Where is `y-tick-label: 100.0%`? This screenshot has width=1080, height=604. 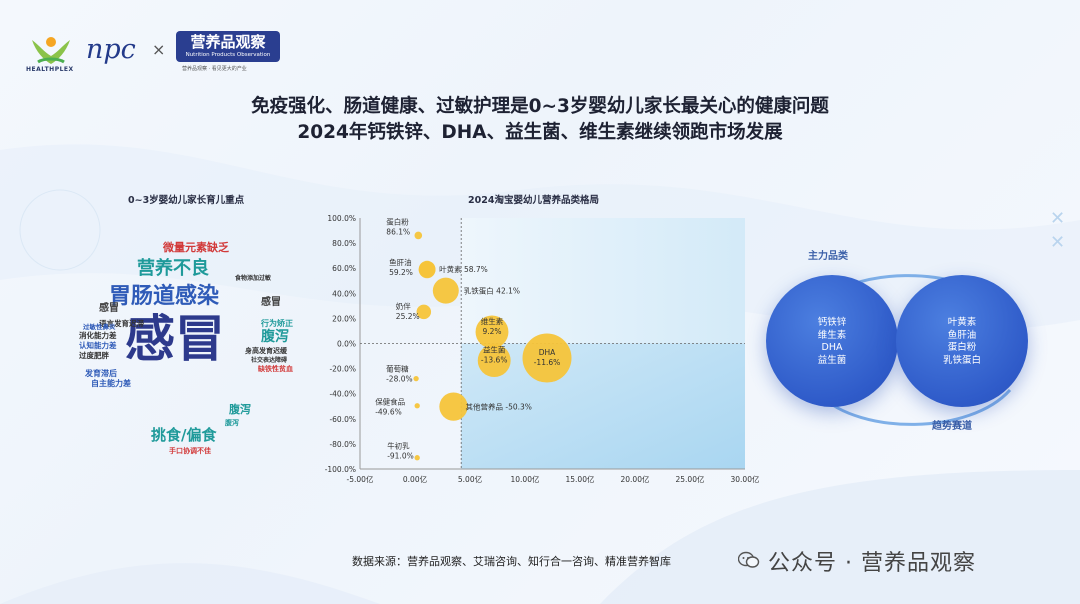 y-tick-label: 100.0% is located at coordinates (341, 218).